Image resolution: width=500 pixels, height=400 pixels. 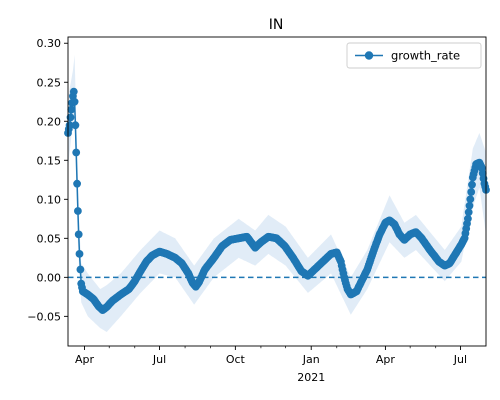 What do you see at coordinates (425, 56) in the screenshot?
I see `legend-label-growth-rate: growth_rate` at bounding box center [425, 56].